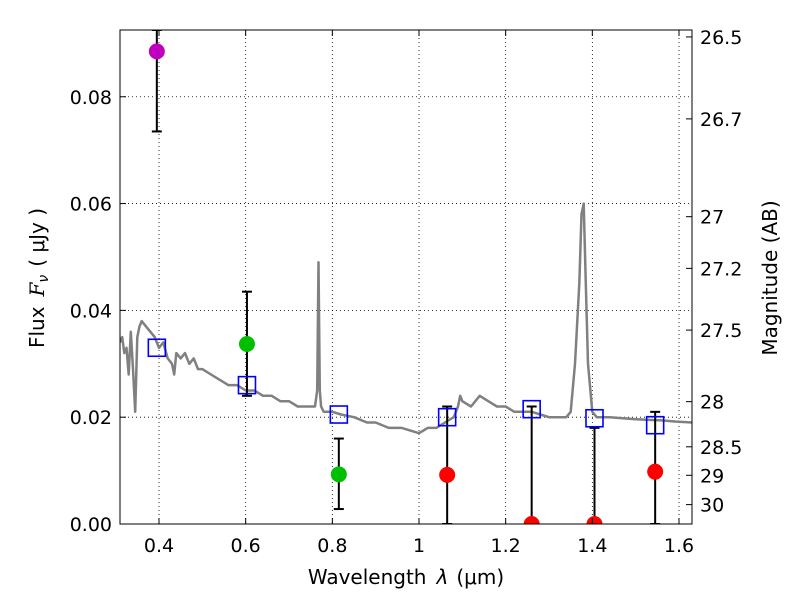 The width and height of the screenshot is (800, 600). Describe the element at coordinates (679, 546) in the screenshot. I see `x-tick-label: 1.6` at that location.